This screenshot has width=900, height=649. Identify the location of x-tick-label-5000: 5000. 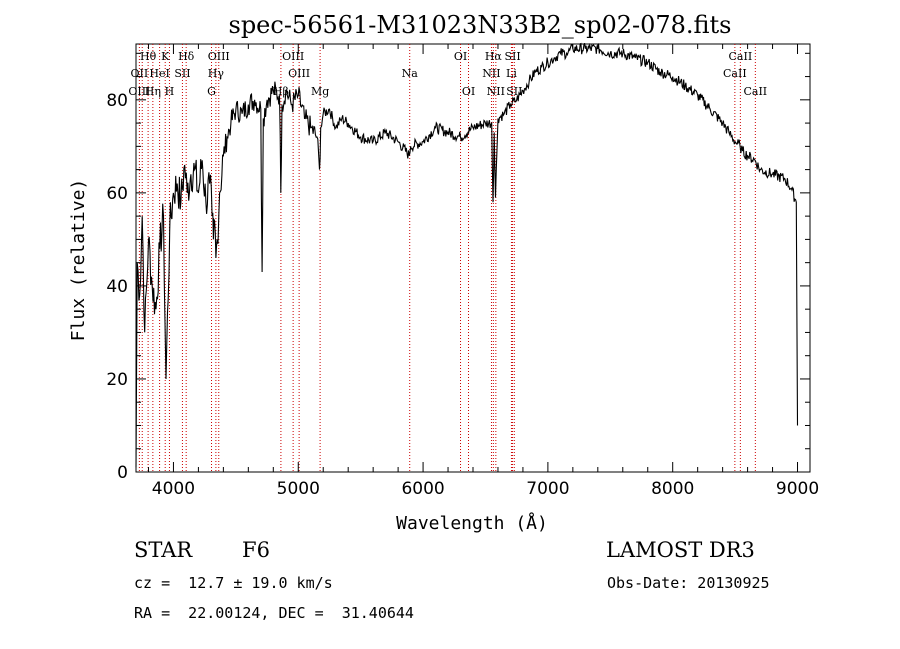
(298, 489).